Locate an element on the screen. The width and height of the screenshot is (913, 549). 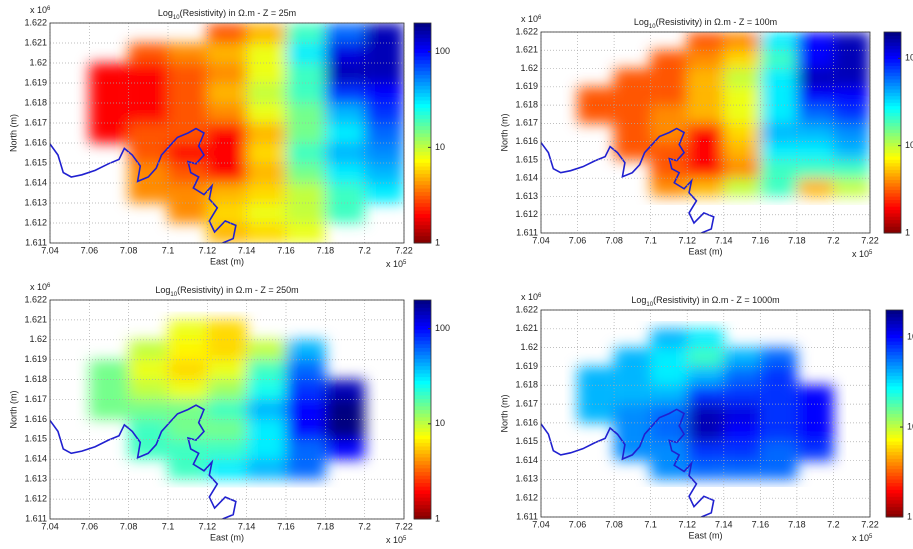
y-tick-label: 1.611 is located at coordinates (527, 516).